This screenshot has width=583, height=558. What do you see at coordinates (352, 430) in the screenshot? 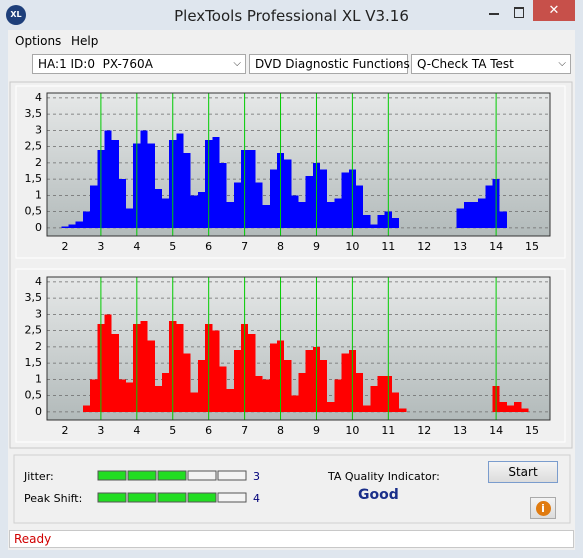
I see `x-tick-label: 10` at bounding box center [352, 430].